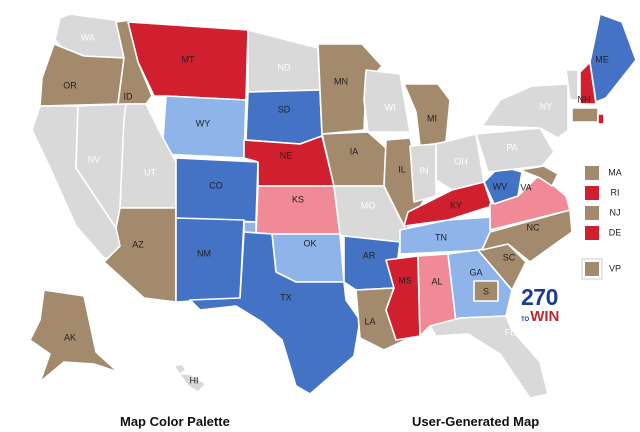 The image size is (640, 432). Describe the element at coordinates (615, 192) in the screenshot. I see `legend-label-ri: RI` at that location.